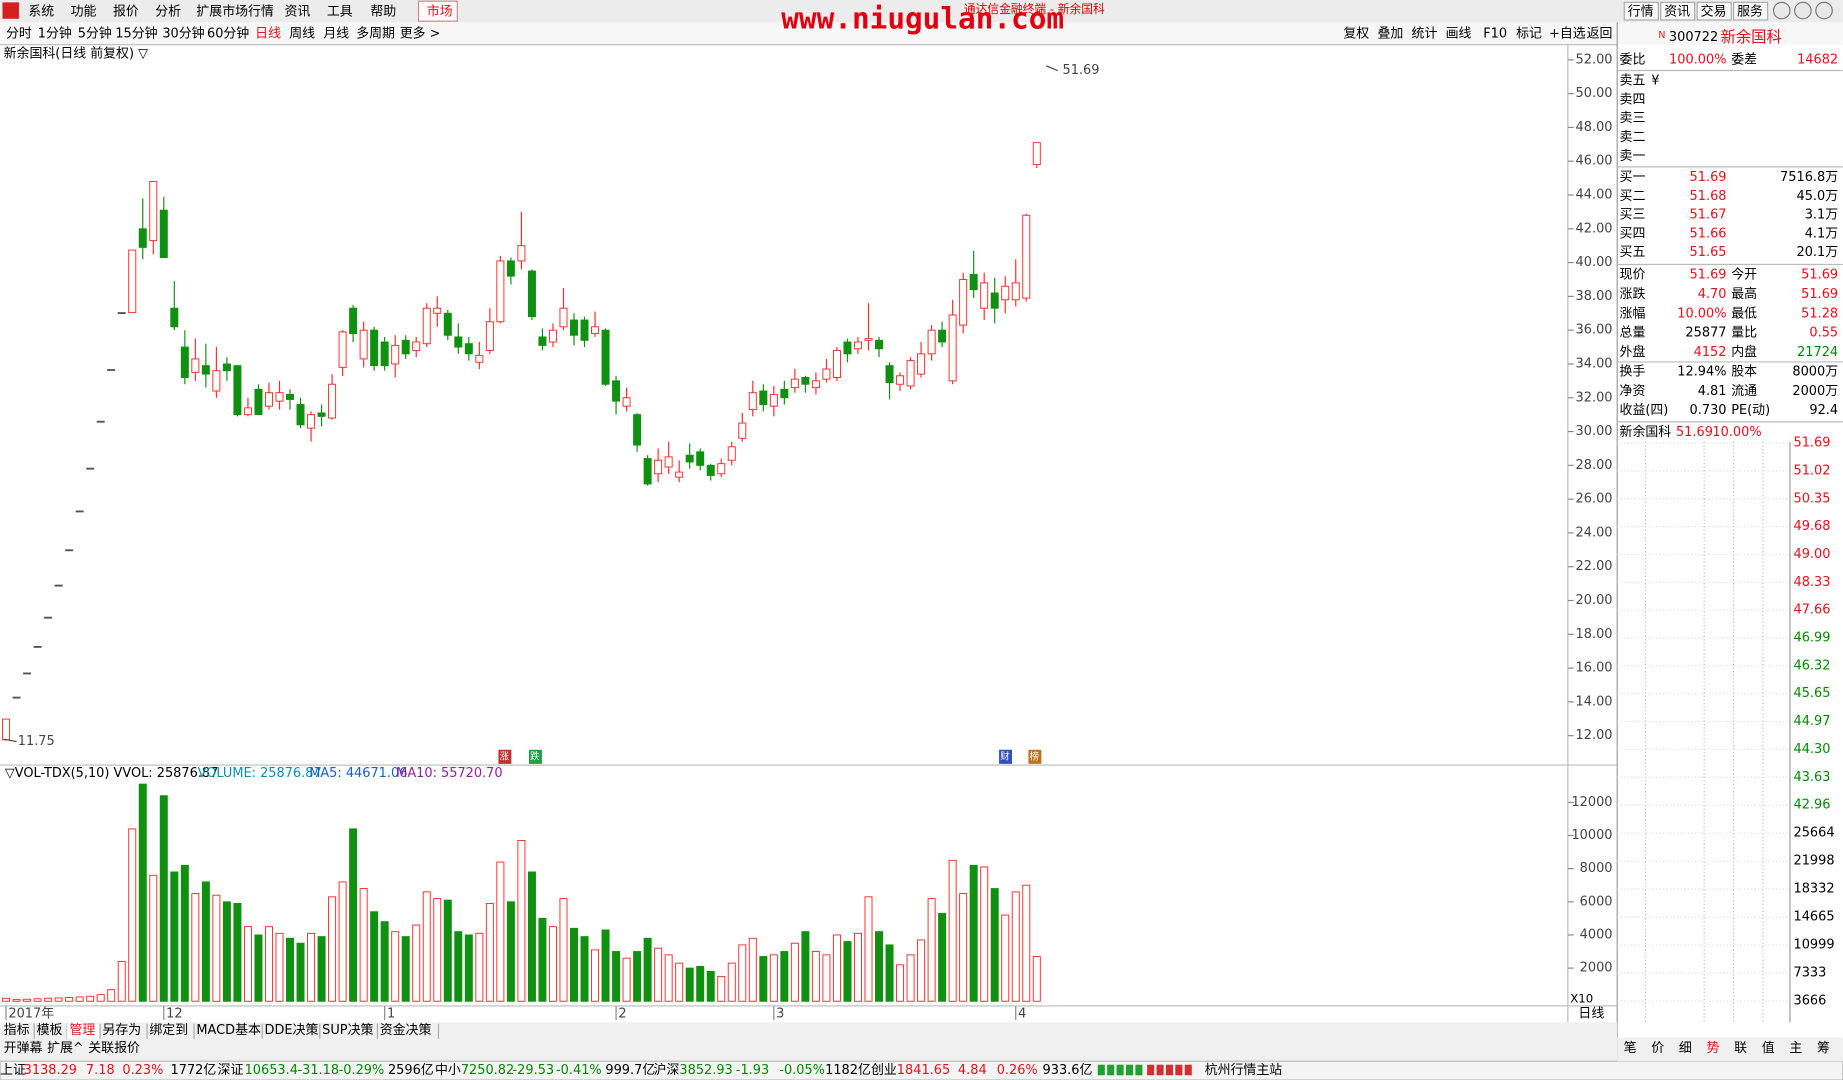 This screenshot has width=1843, height=1080. Describe the element at coordinates (340, 11) in the screenshot. I see `menu-item: 工具` at that location.